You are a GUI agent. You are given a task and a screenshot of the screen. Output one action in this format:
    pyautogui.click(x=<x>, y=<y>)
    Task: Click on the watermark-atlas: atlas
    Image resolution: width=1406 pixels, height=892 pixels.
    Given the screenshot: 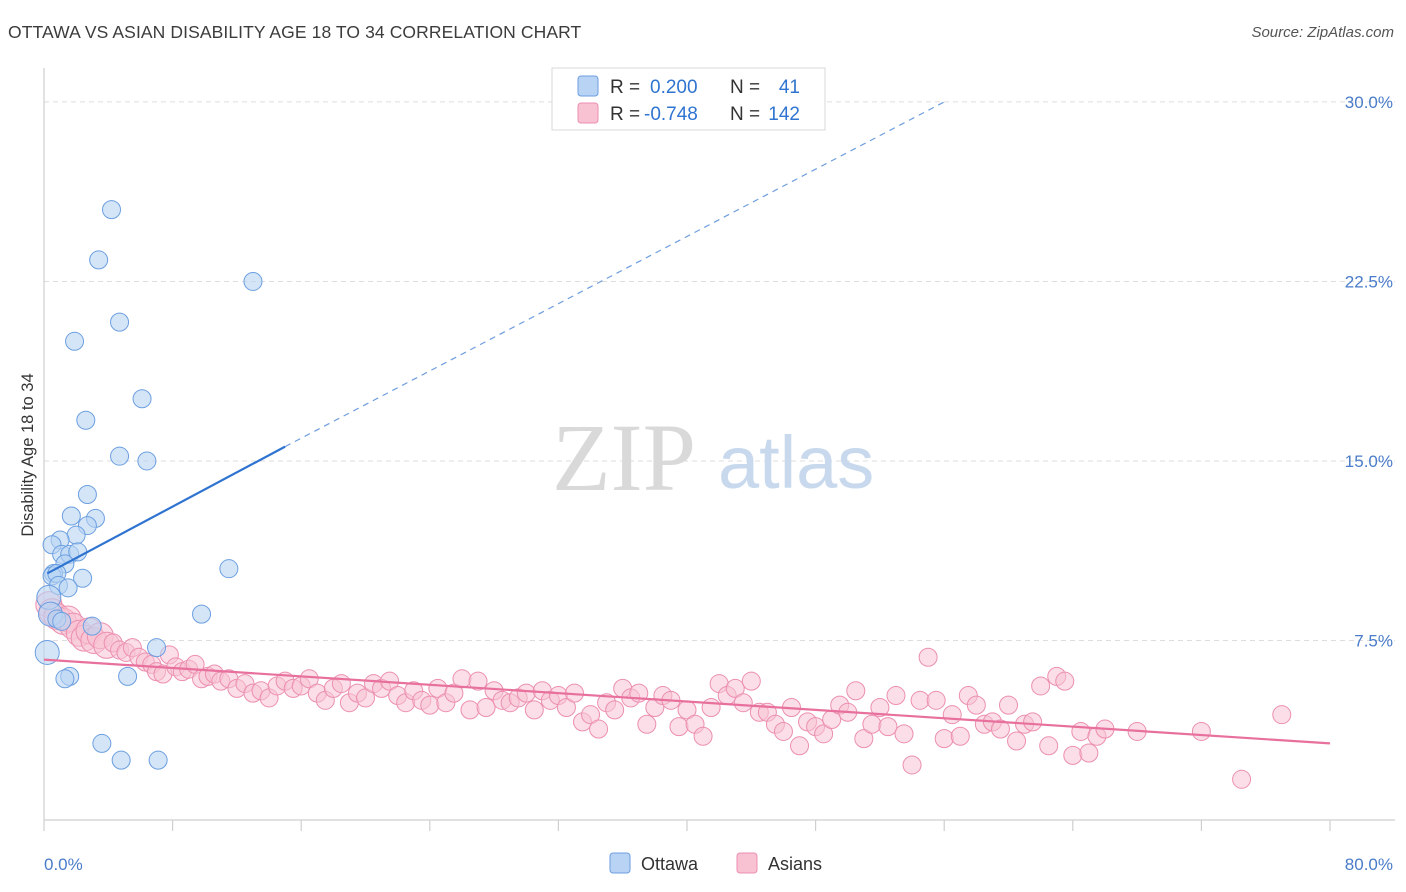 What is the action you would take?
    pyautogui.click(x=796, y=462)
    